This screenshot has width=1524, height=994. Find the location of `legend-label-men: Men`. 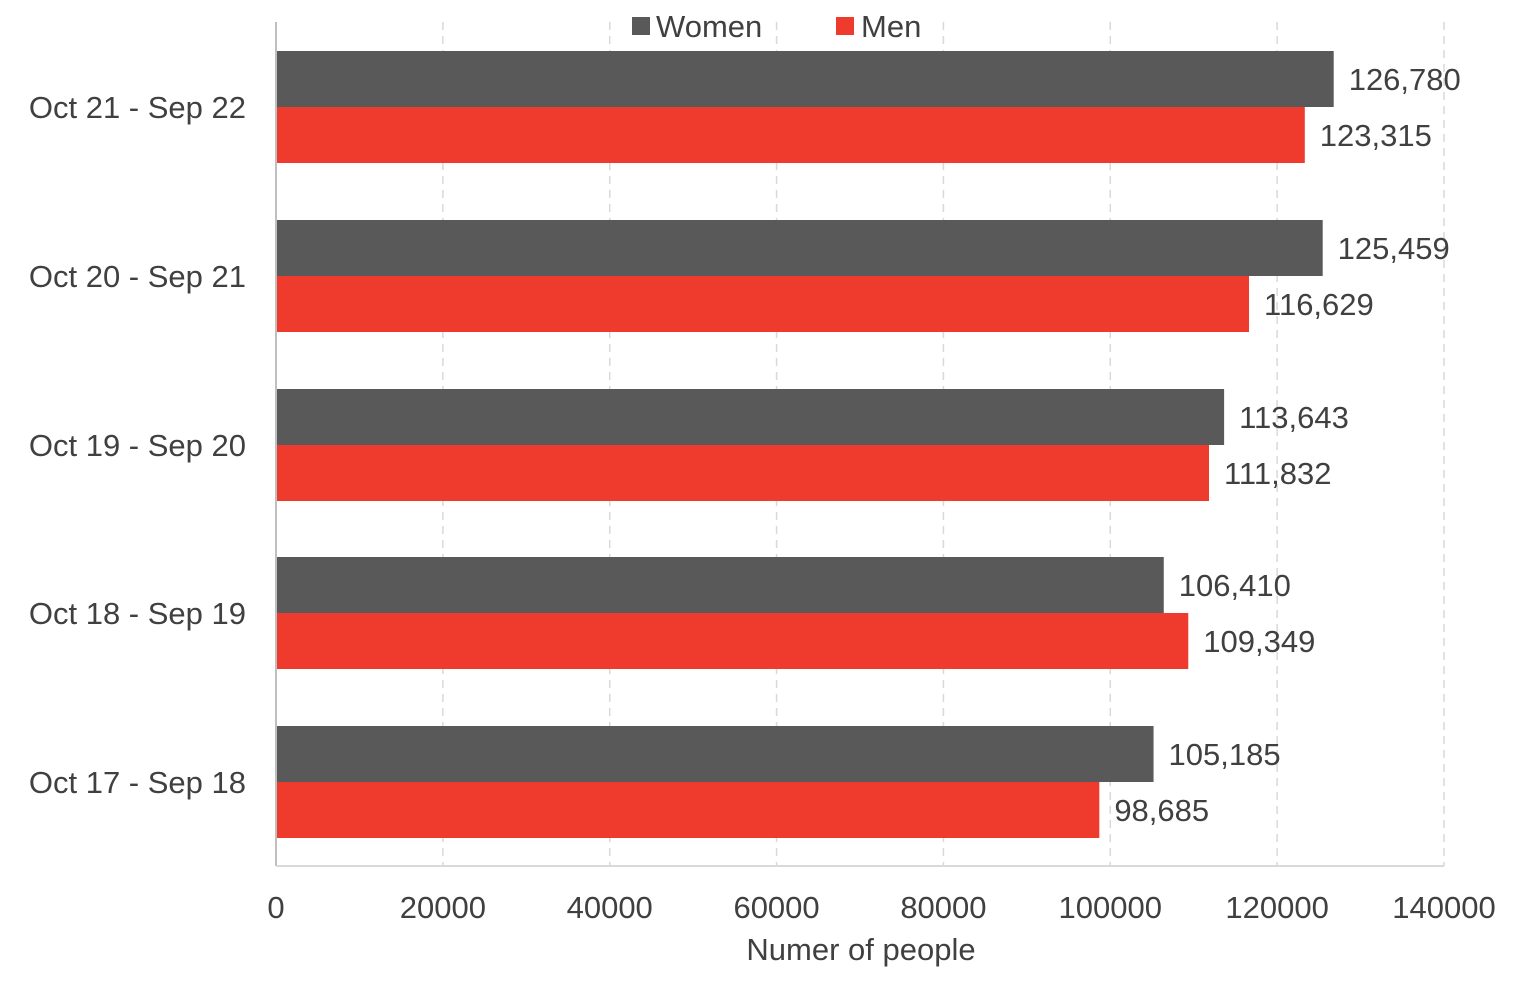

legend-label-men: Men is located at coordinates (891, 26).